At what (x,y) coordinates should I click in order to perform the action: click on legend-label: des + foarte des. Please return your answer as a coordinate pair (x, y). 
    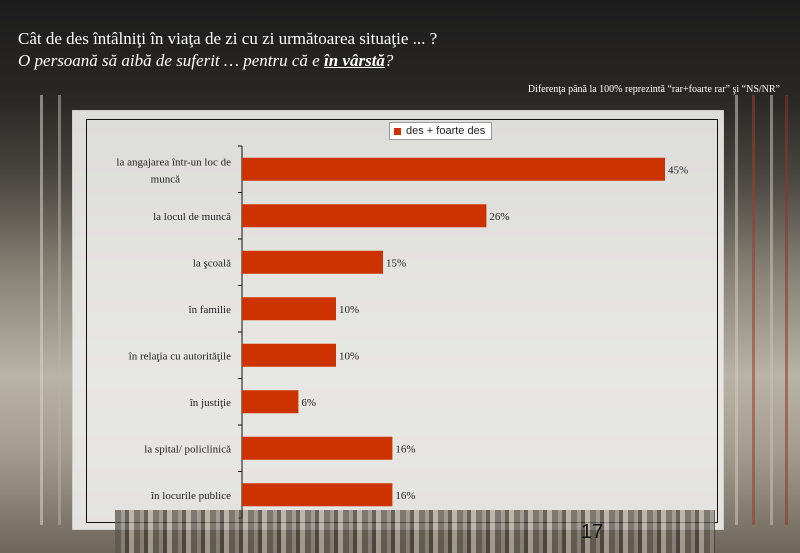
    Looking at the image, I should click on (446, 131).